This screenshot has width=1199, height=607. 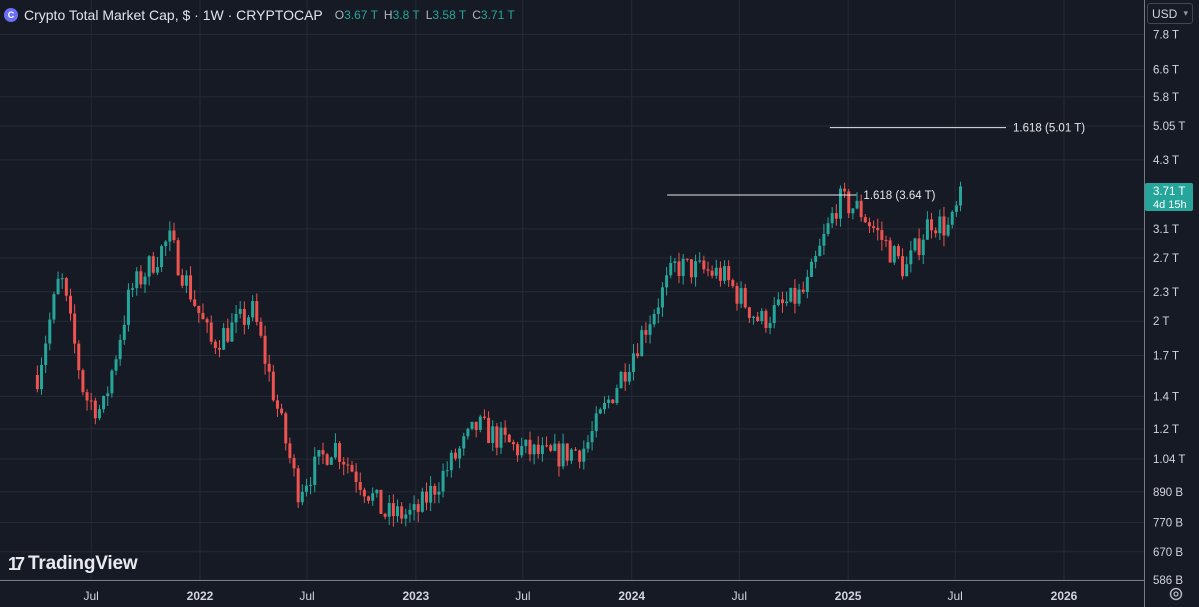 What do you see at coordinates (1169, 127) in the screenshot?
I see `y-tick-label: 5.05 T` at bounding box center [1169, 127].